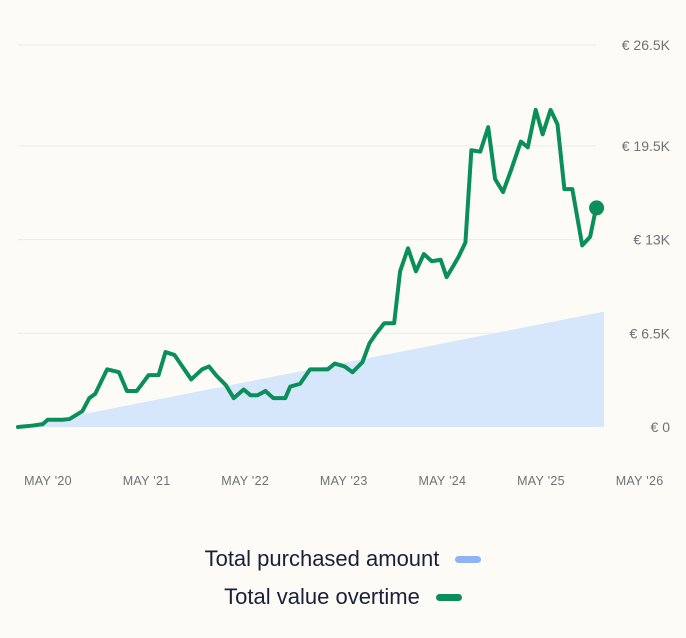 This screenshot has height=638, width=686. What do you see at coordinates (48, 481) in the screenshot?
I see `x-tick-label: MAY '20` at bounding box center [48, 481].